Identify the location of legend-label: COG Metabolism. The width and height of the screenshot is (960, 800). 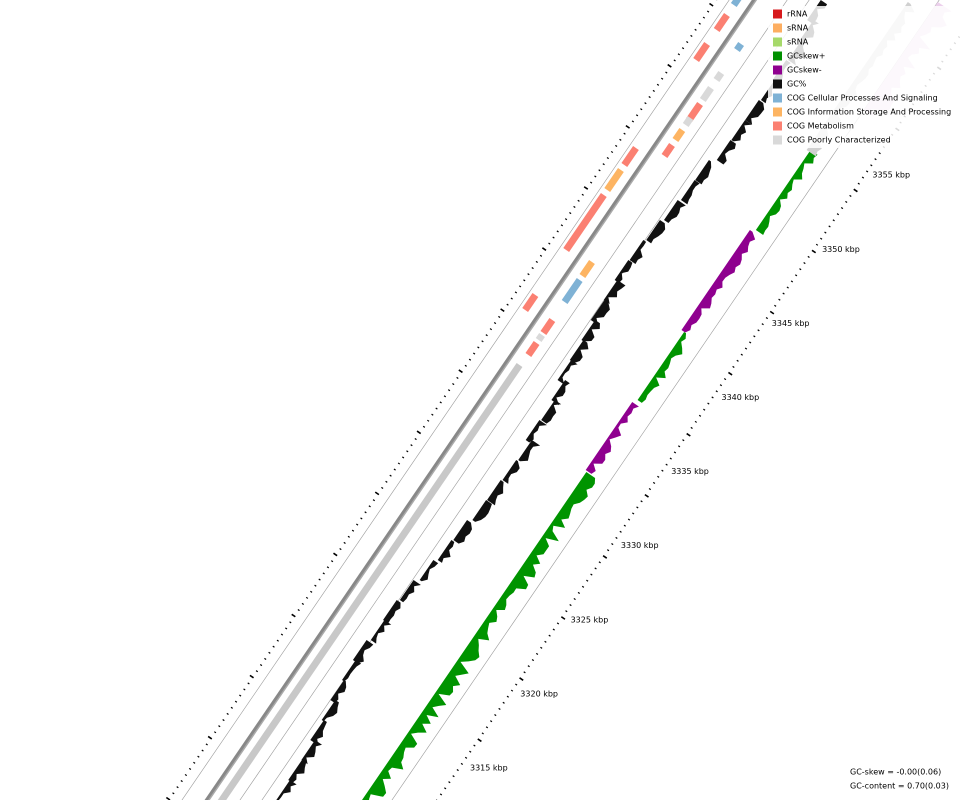
(820, 126).